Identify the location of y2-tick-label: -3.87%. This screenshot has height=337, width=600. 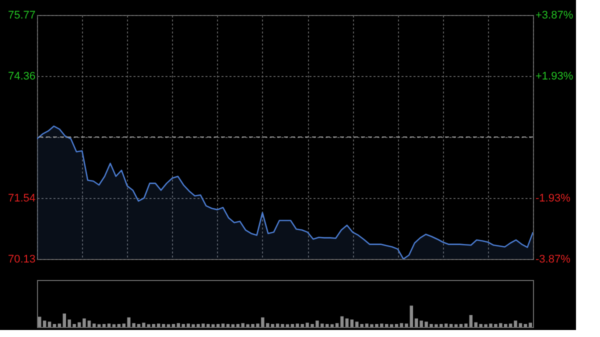
(553, 260).